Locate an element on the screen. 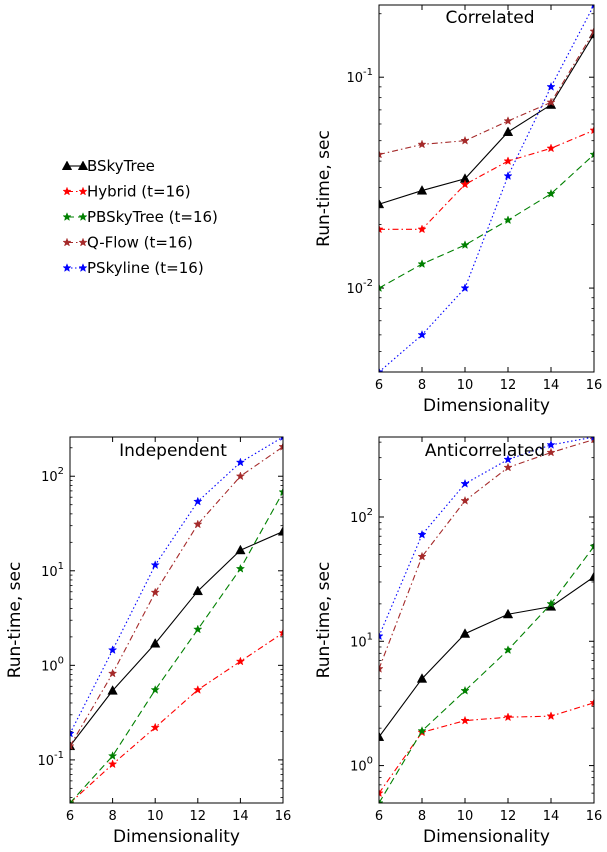 The image size is (607, 852). series-bskytree is located at coordinates (486, 656).